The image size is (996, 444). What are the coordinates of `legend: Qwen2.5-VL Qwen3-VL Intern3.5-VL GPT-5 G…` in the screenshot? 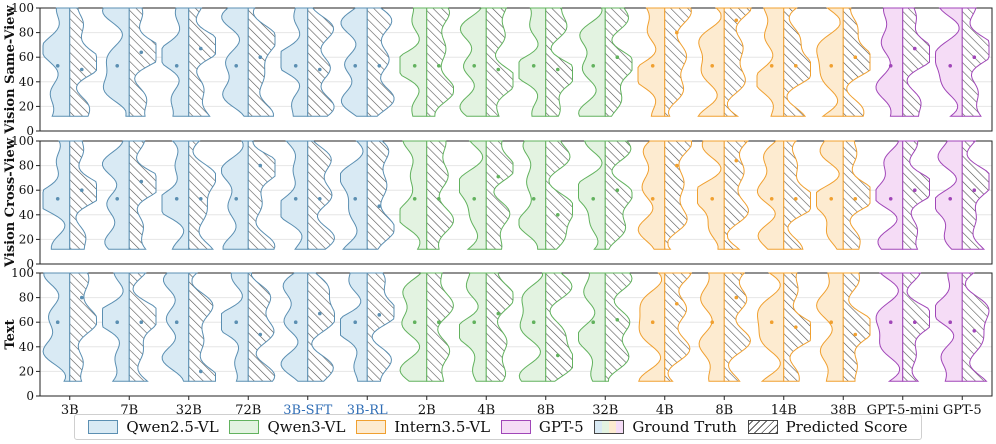 It's located at (498, 427).